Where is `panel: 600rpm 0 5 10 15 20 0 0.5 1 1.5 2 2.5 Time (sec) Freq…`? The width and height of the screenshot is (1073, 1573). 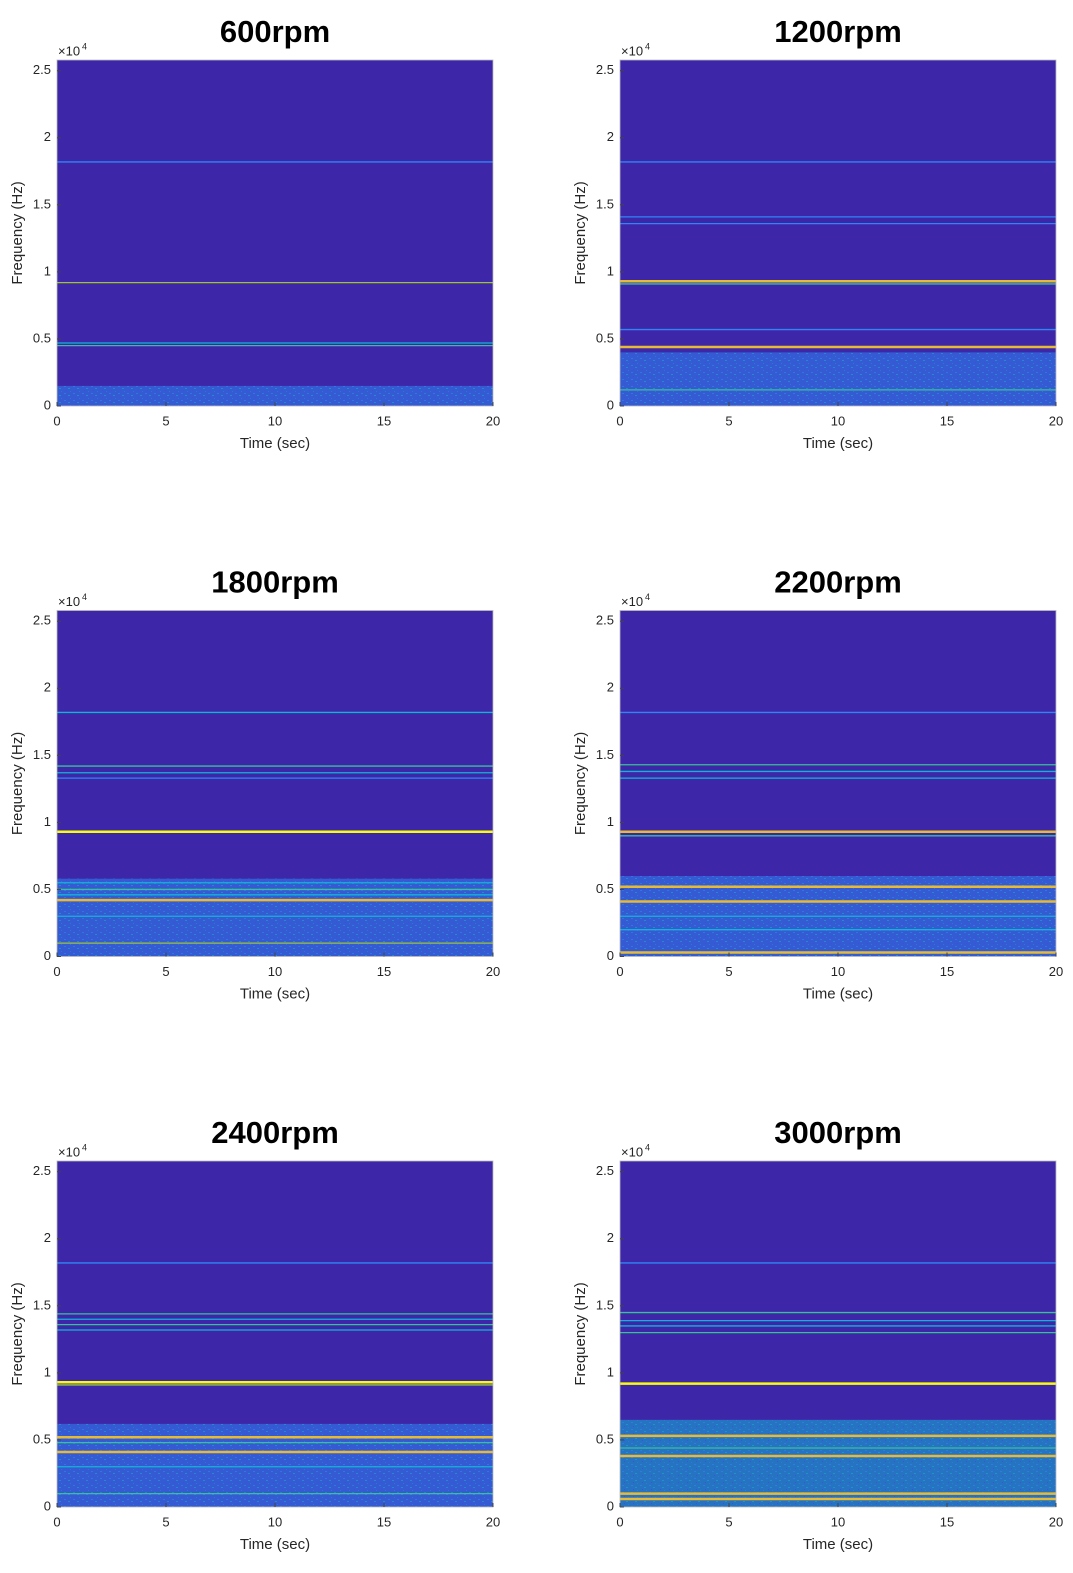 panel: 600rpm 0 5 10 15 20 0 0.5 1 1.5 2 2.5 Time (sec) Freq… is located at coordinates (254, 233).